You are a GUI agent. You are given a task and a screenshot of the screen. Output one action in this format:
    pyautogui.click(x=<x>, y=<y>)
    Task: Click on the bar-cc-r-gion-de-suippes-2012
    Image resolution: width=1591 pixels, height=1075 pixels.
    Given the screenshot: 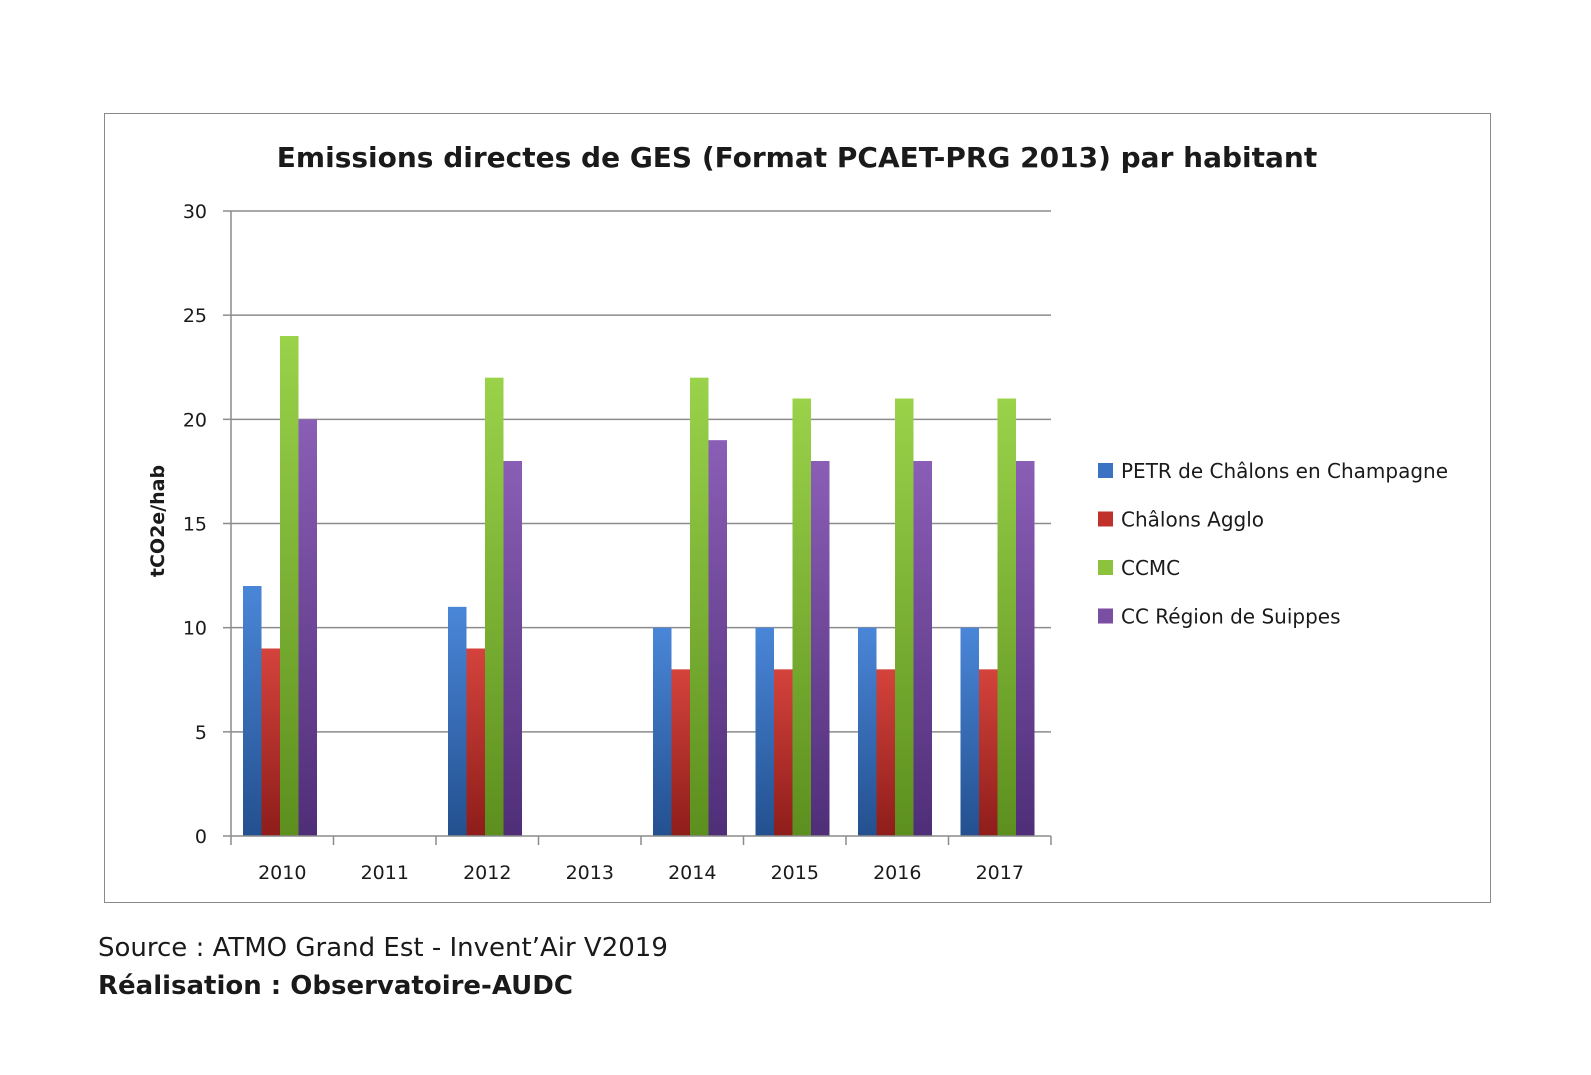 What is the action you would take?
    pyautogui.click(x=512, y=648)
    